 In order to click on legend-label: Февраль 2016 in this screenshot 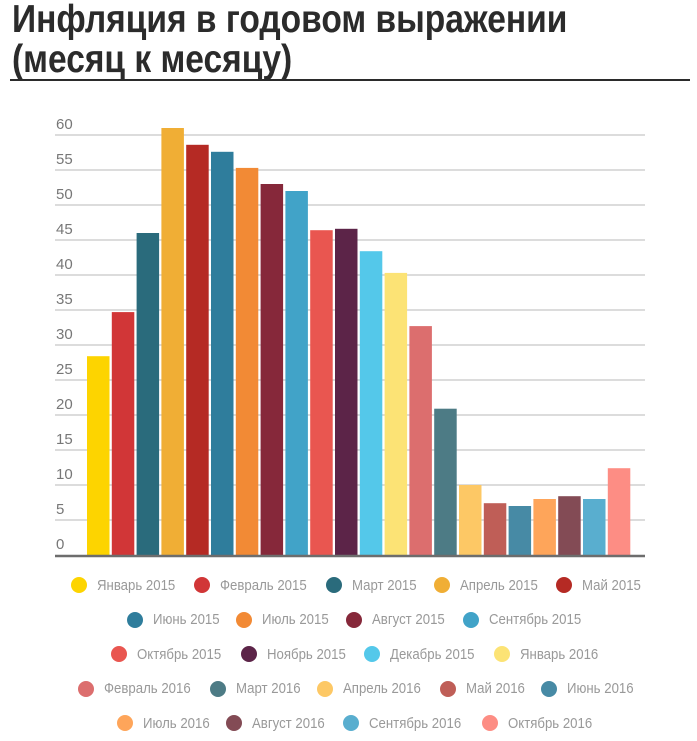, I will do `click(147, 689)`.